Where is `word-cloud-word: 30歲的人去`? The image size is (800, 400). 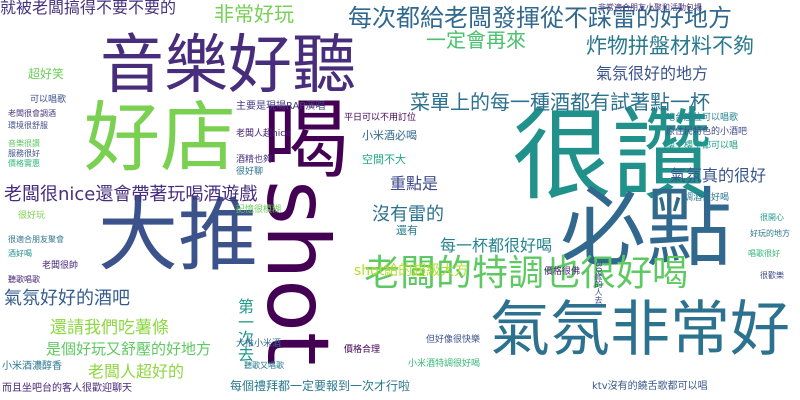 word-cloud-word: 30歲的人去 is located at coordinates (598, 283).